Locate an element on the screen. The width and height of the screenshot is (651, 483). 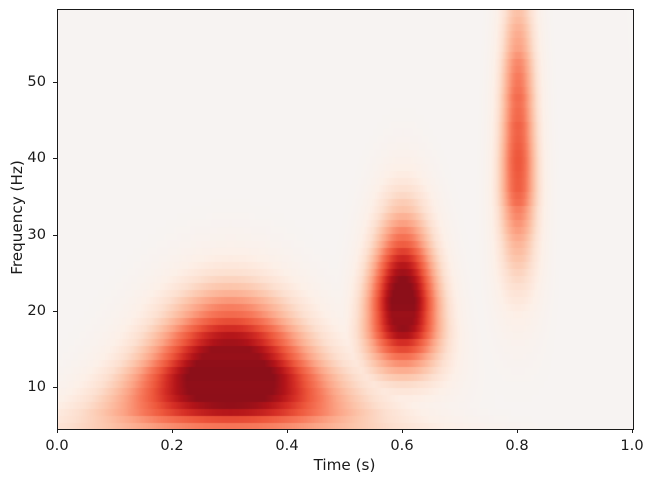
xtick-label-4: 0.8 is located at coordinates (517, 445).